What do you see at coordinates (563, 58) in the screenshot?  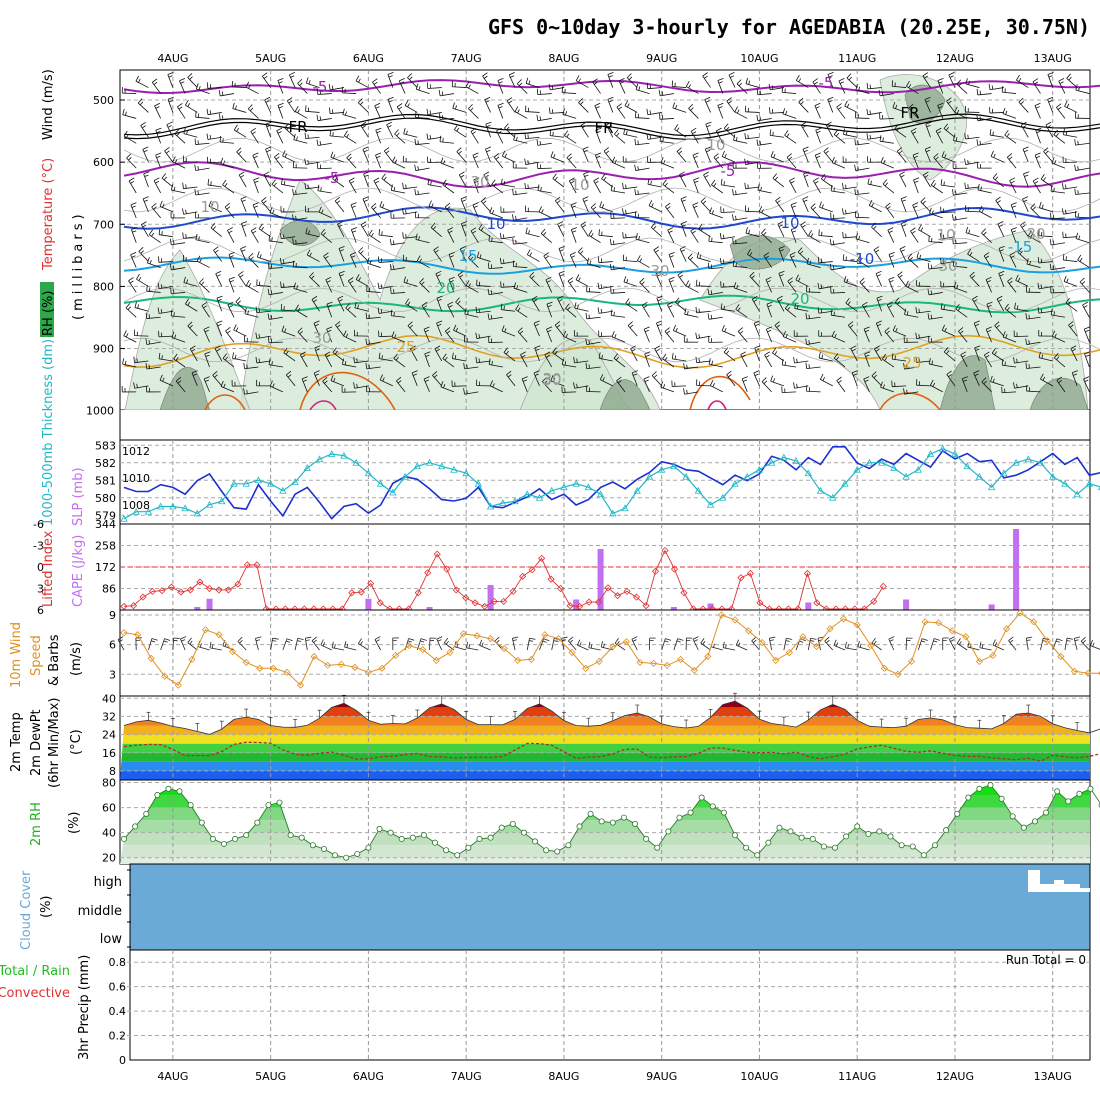 I see `day-label-top: 8AUG` at bounding box center [563, 58].